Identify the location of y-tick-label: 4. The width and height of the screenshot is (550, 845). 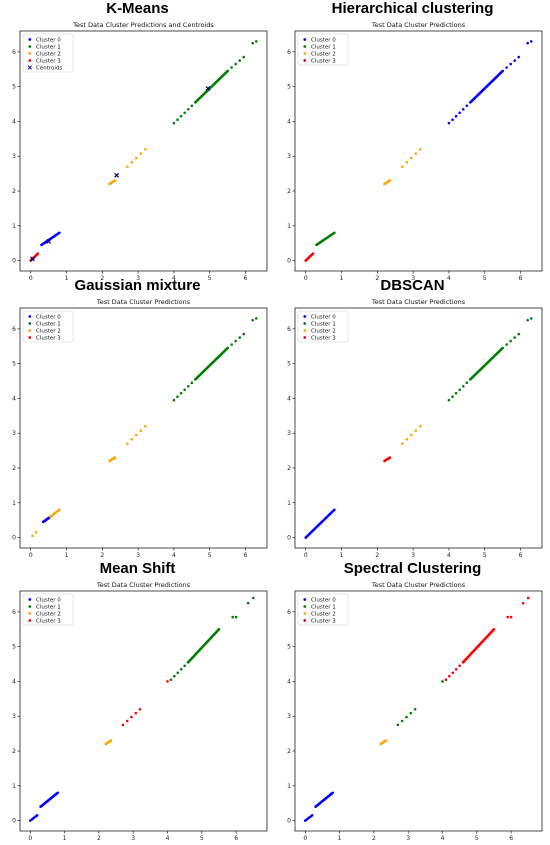
(14, 121).